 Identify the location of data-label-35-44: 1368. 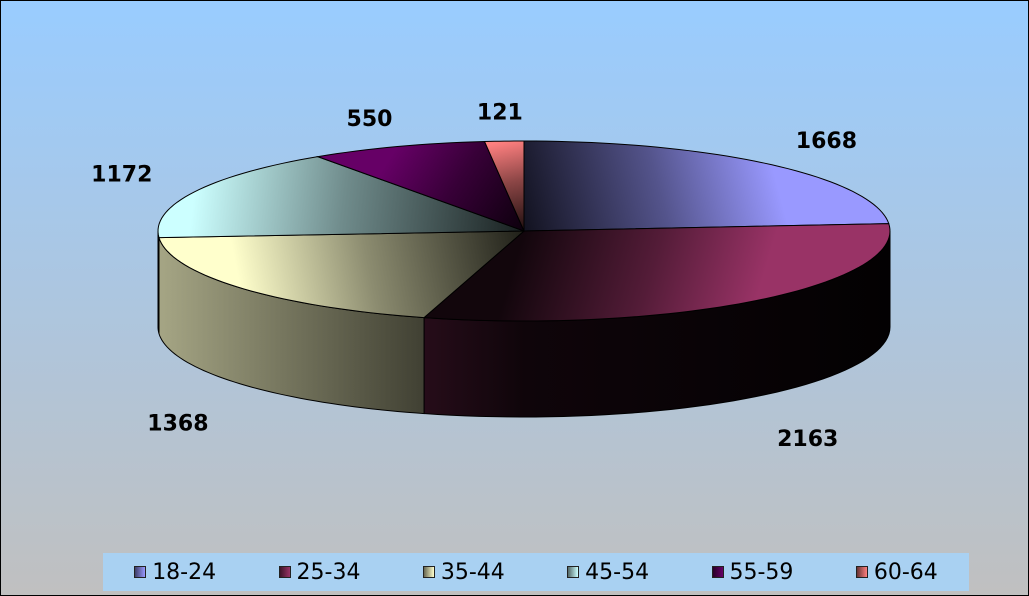
(177, 423).